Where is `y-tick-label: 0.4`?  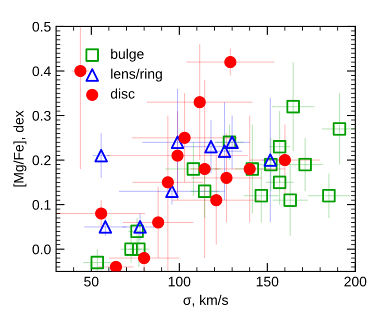
y-tick-label: 0.4 is located at coordinates (41, 71).